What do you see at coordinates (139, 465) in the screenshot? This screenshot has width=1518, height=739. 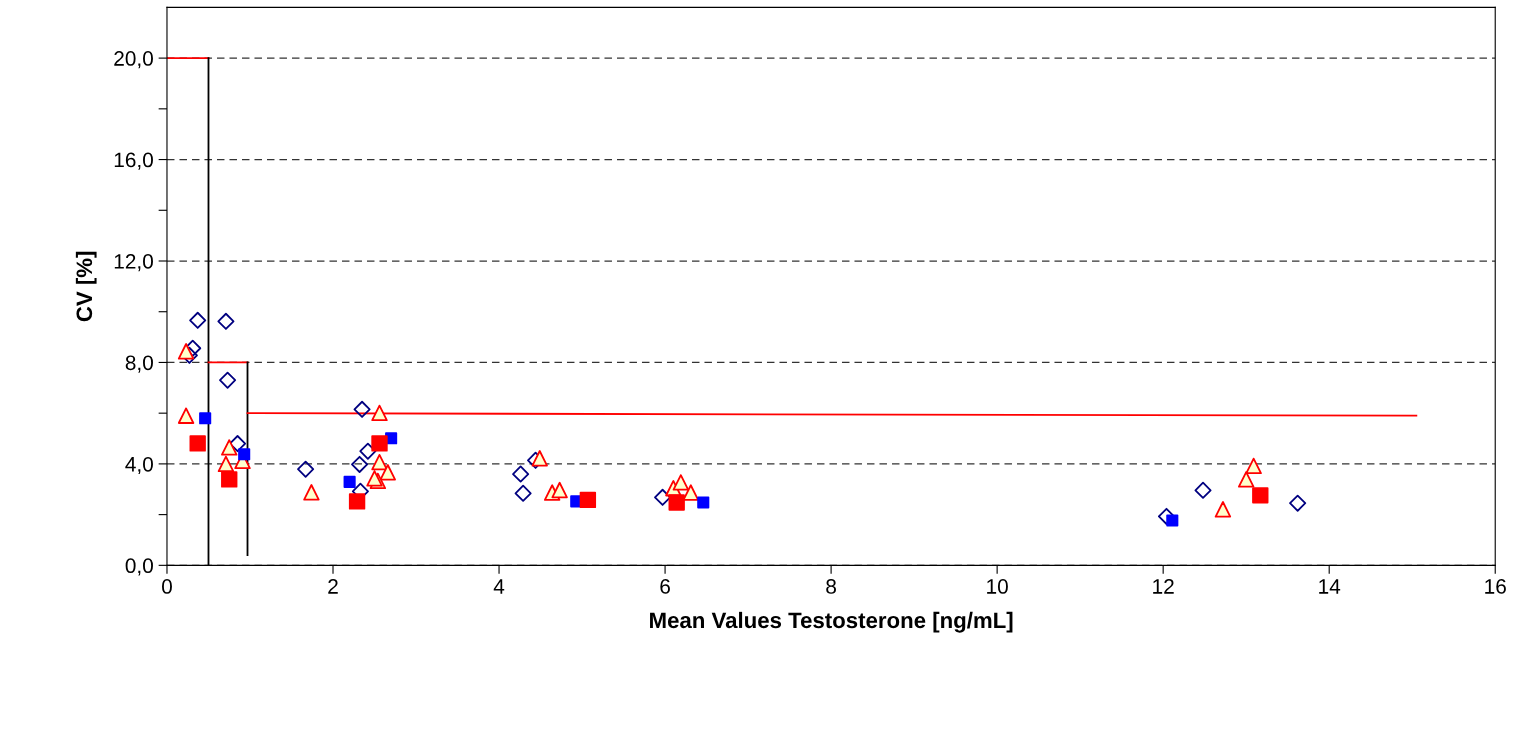 I see `y-tick-label: 4,0` at bounding box center [139, 465].